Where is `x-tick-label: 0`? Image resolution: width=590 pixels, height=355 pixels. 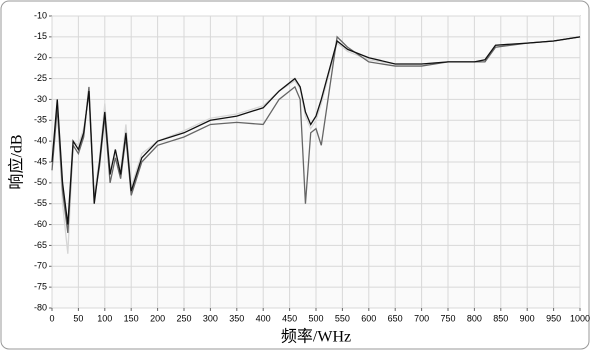 x-tick-label: 0 is located at coordinates (51, 318).